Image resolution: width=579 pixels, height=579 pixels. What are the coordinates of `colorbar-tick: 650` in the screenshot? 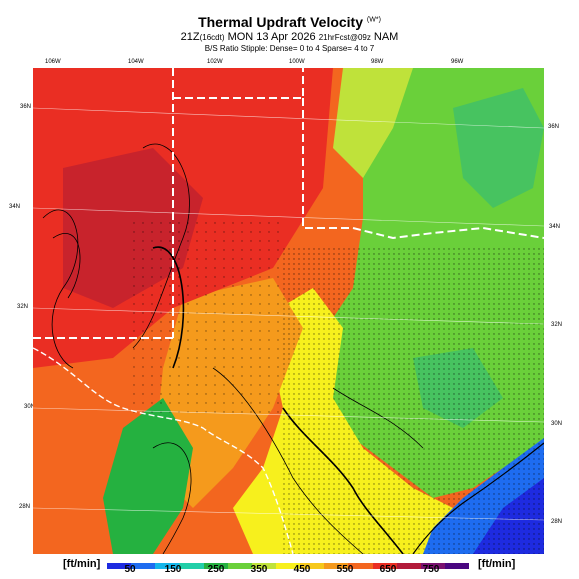 It's located at (388, 569).